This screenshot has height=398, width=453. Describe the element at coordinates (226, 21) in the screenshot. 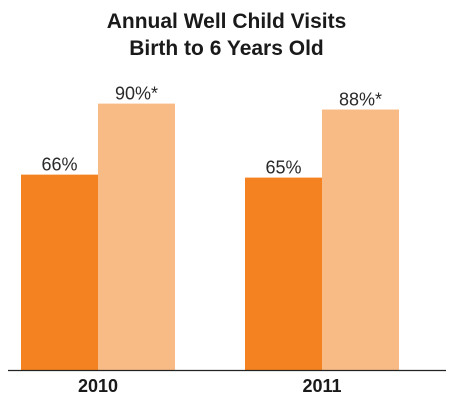

I see `chart-title-line-1: Annual Well Child Visits` at that location.